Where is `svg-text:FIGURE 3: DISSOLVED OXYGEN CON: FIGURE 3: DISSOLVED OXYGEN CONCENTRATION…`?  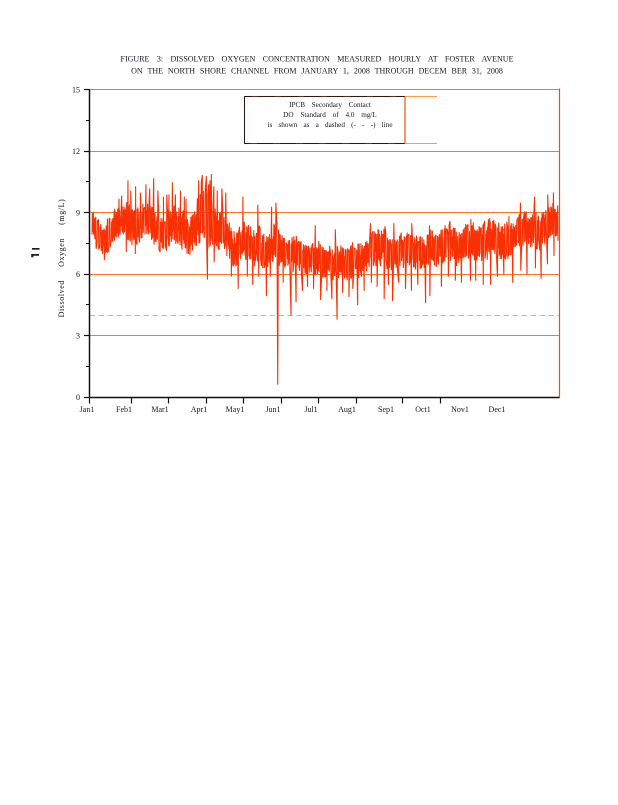
svg-text:FIGURE 3: DISSOLVED OXYGEN CON: FIGURE 3: DISSOLVED OXYGEN CONCENTRATION… is located at coordinates (317, 59).